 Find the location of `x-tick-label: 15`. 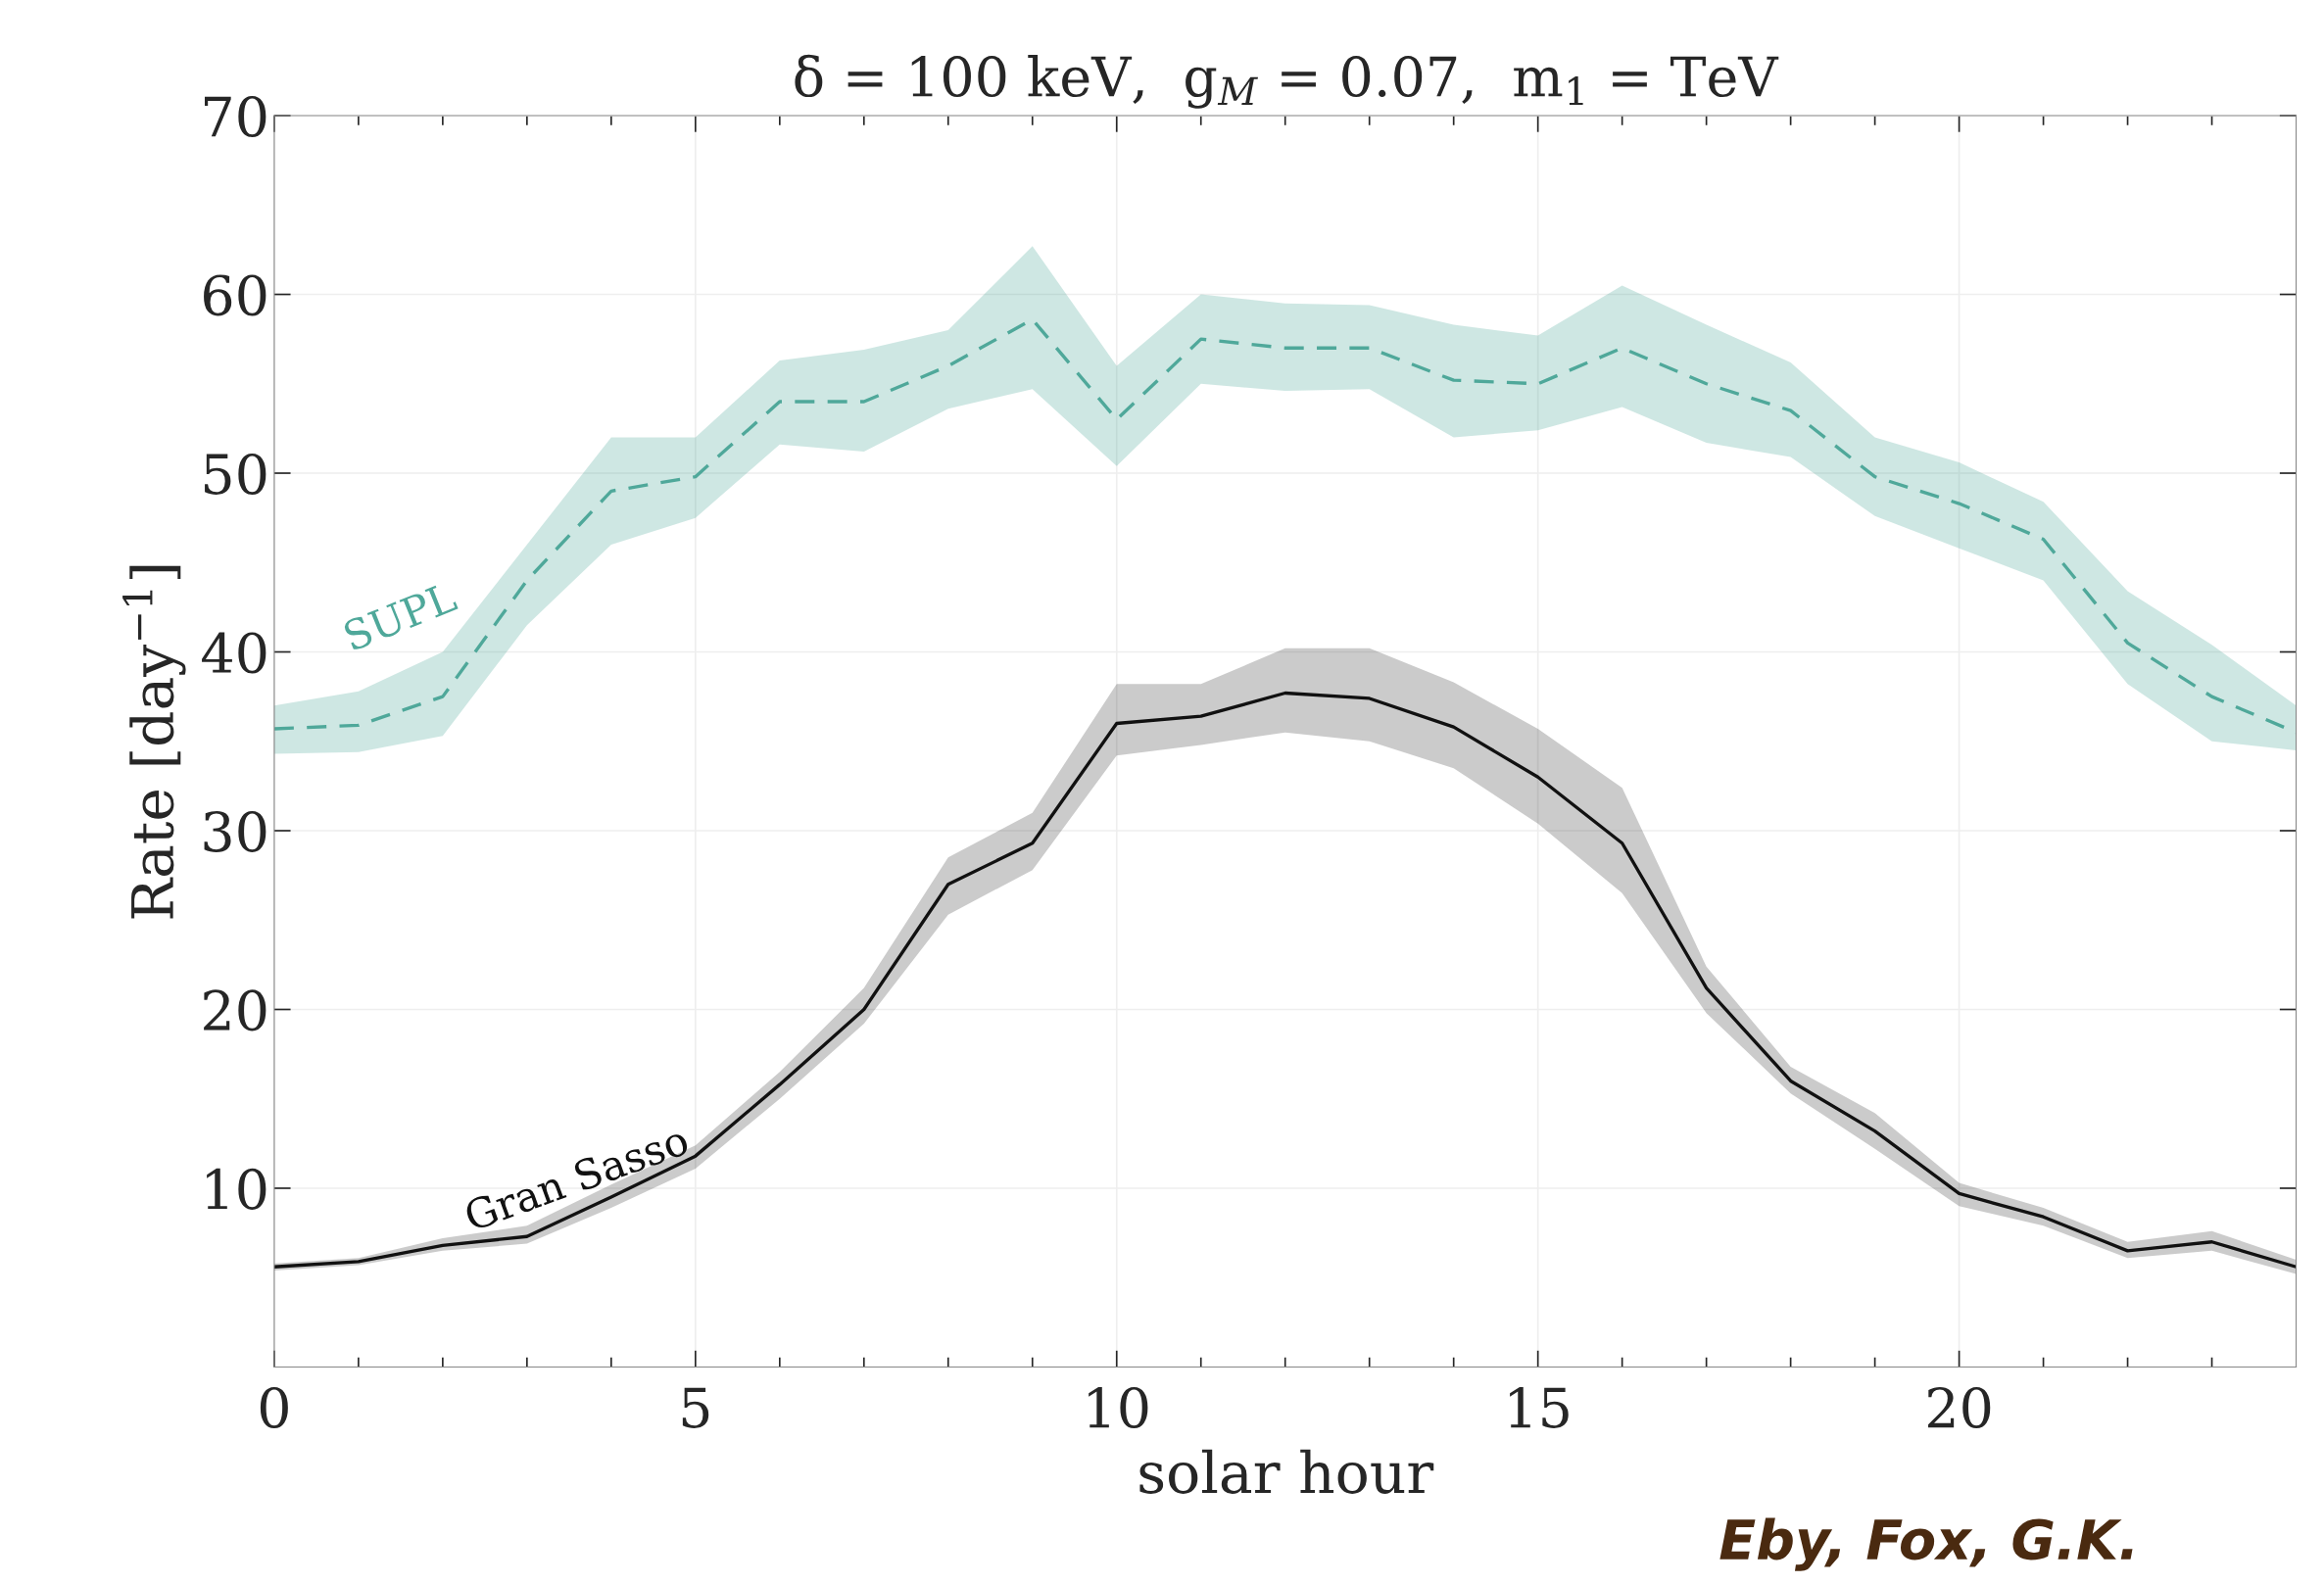

x-tick-label: 15 is located at coordinates (1539, 1407).